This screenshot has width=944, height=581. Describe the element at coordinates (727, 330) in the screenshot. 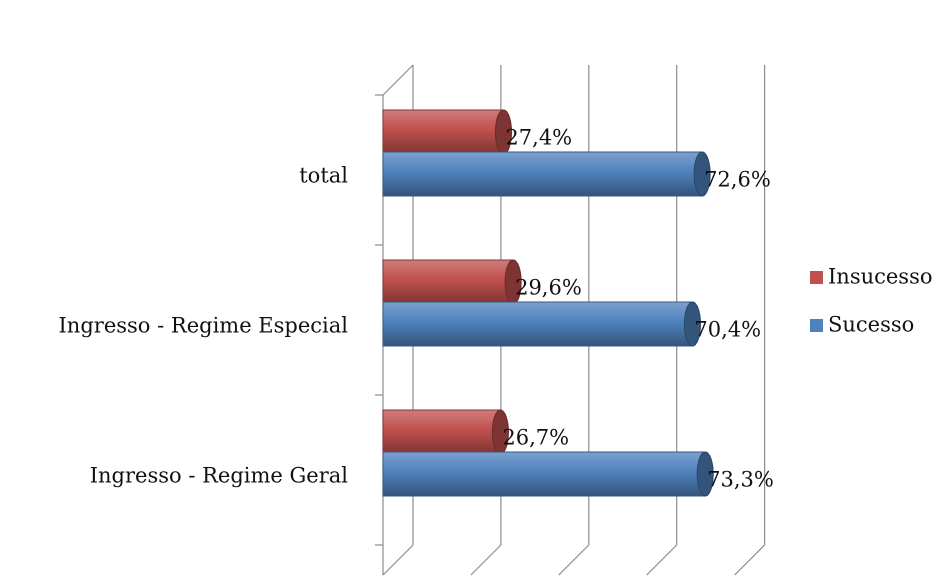

I see `data-label: 70,4%` at that location.